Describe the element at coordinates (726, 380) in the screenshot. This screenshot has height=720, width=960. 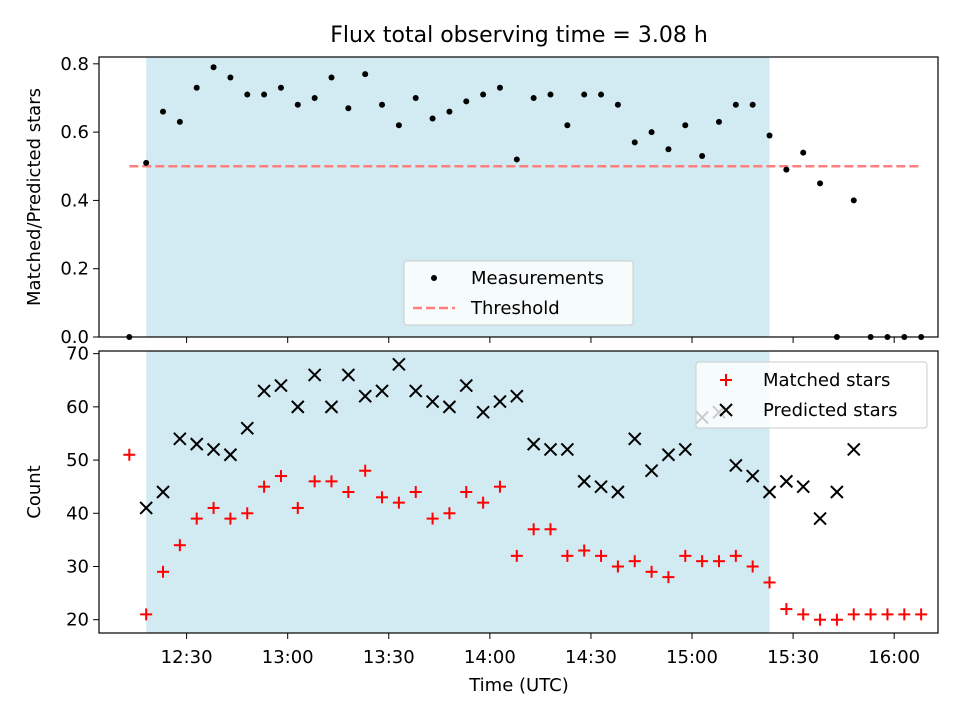
I see `legend-matched-marker` at that location.